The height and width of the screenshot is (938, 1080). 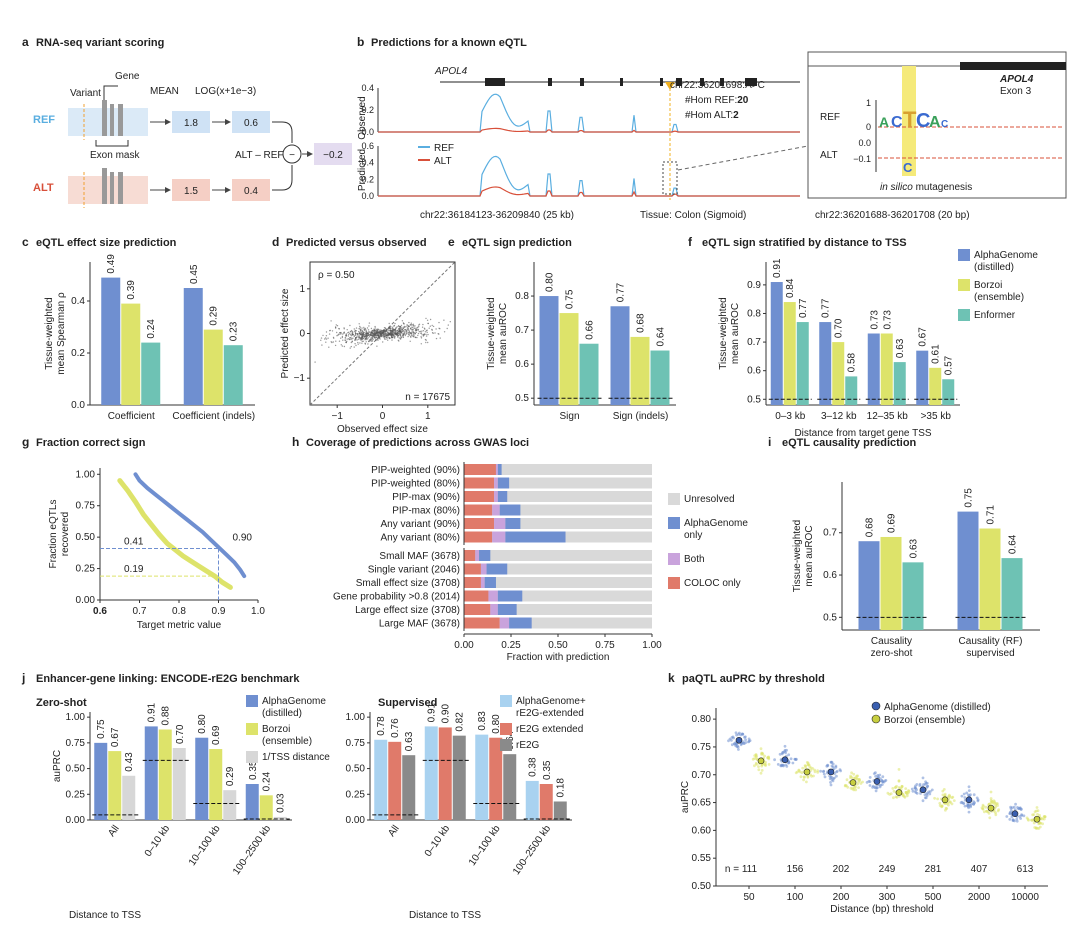 What do you see at coordinates (887, 869) in the screenshot?
I see `panel-k-n-3: 249` at bounding box center [887, 869].